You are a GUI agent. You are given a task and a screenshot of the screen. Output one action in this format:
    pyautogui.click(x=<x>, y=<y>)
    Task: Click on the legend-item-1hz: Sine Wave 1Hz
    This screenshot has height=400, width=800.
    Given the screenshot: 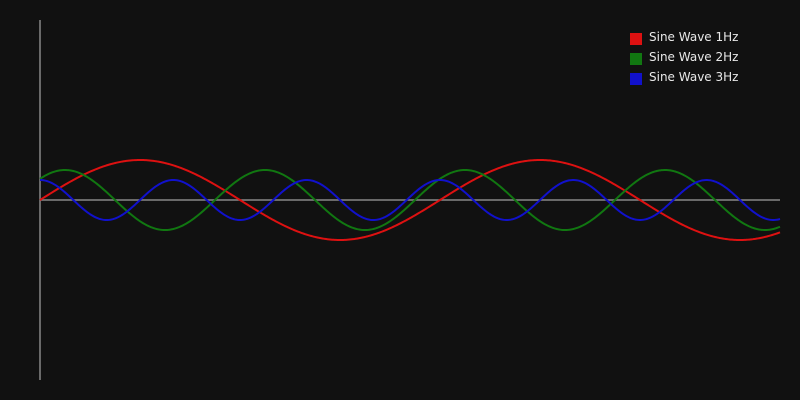 What is the action you would take?
    pyautogui.click(x=684, y=37)
    